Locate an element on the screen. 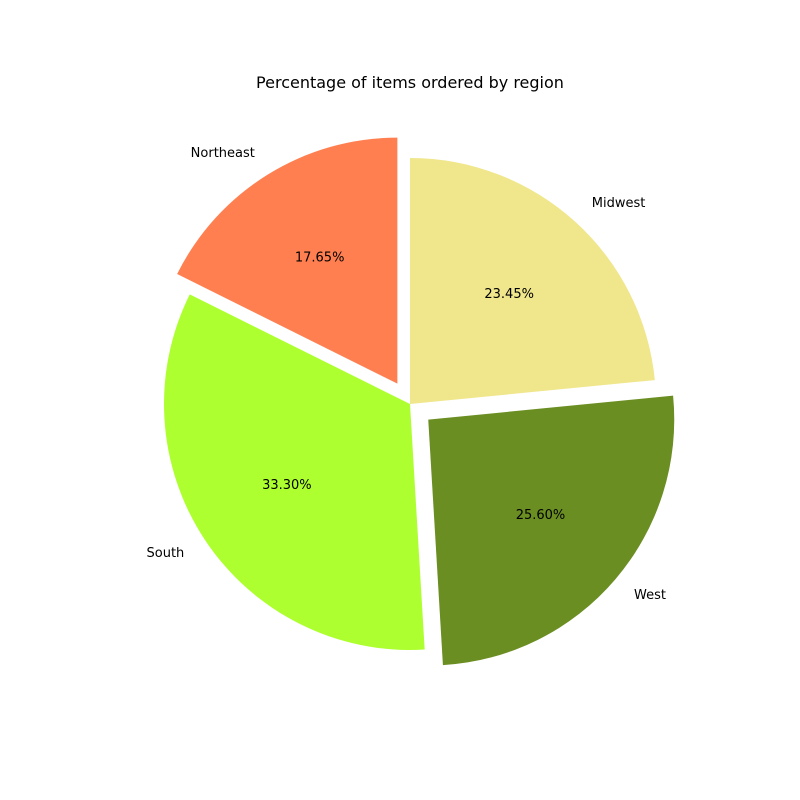 The width and height of the screenshot is (800, 800). pie-slice-south is located at coordinates (294, 472).